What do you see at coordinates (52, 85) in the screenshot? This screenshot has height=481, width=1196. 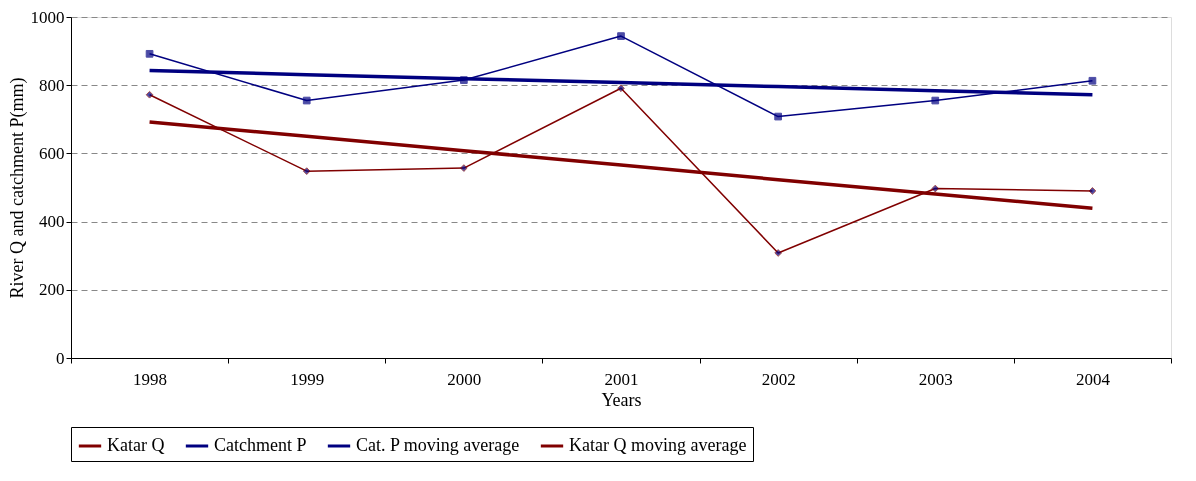 I see `y-tick-label: 800` at bounding box center [52, 85].